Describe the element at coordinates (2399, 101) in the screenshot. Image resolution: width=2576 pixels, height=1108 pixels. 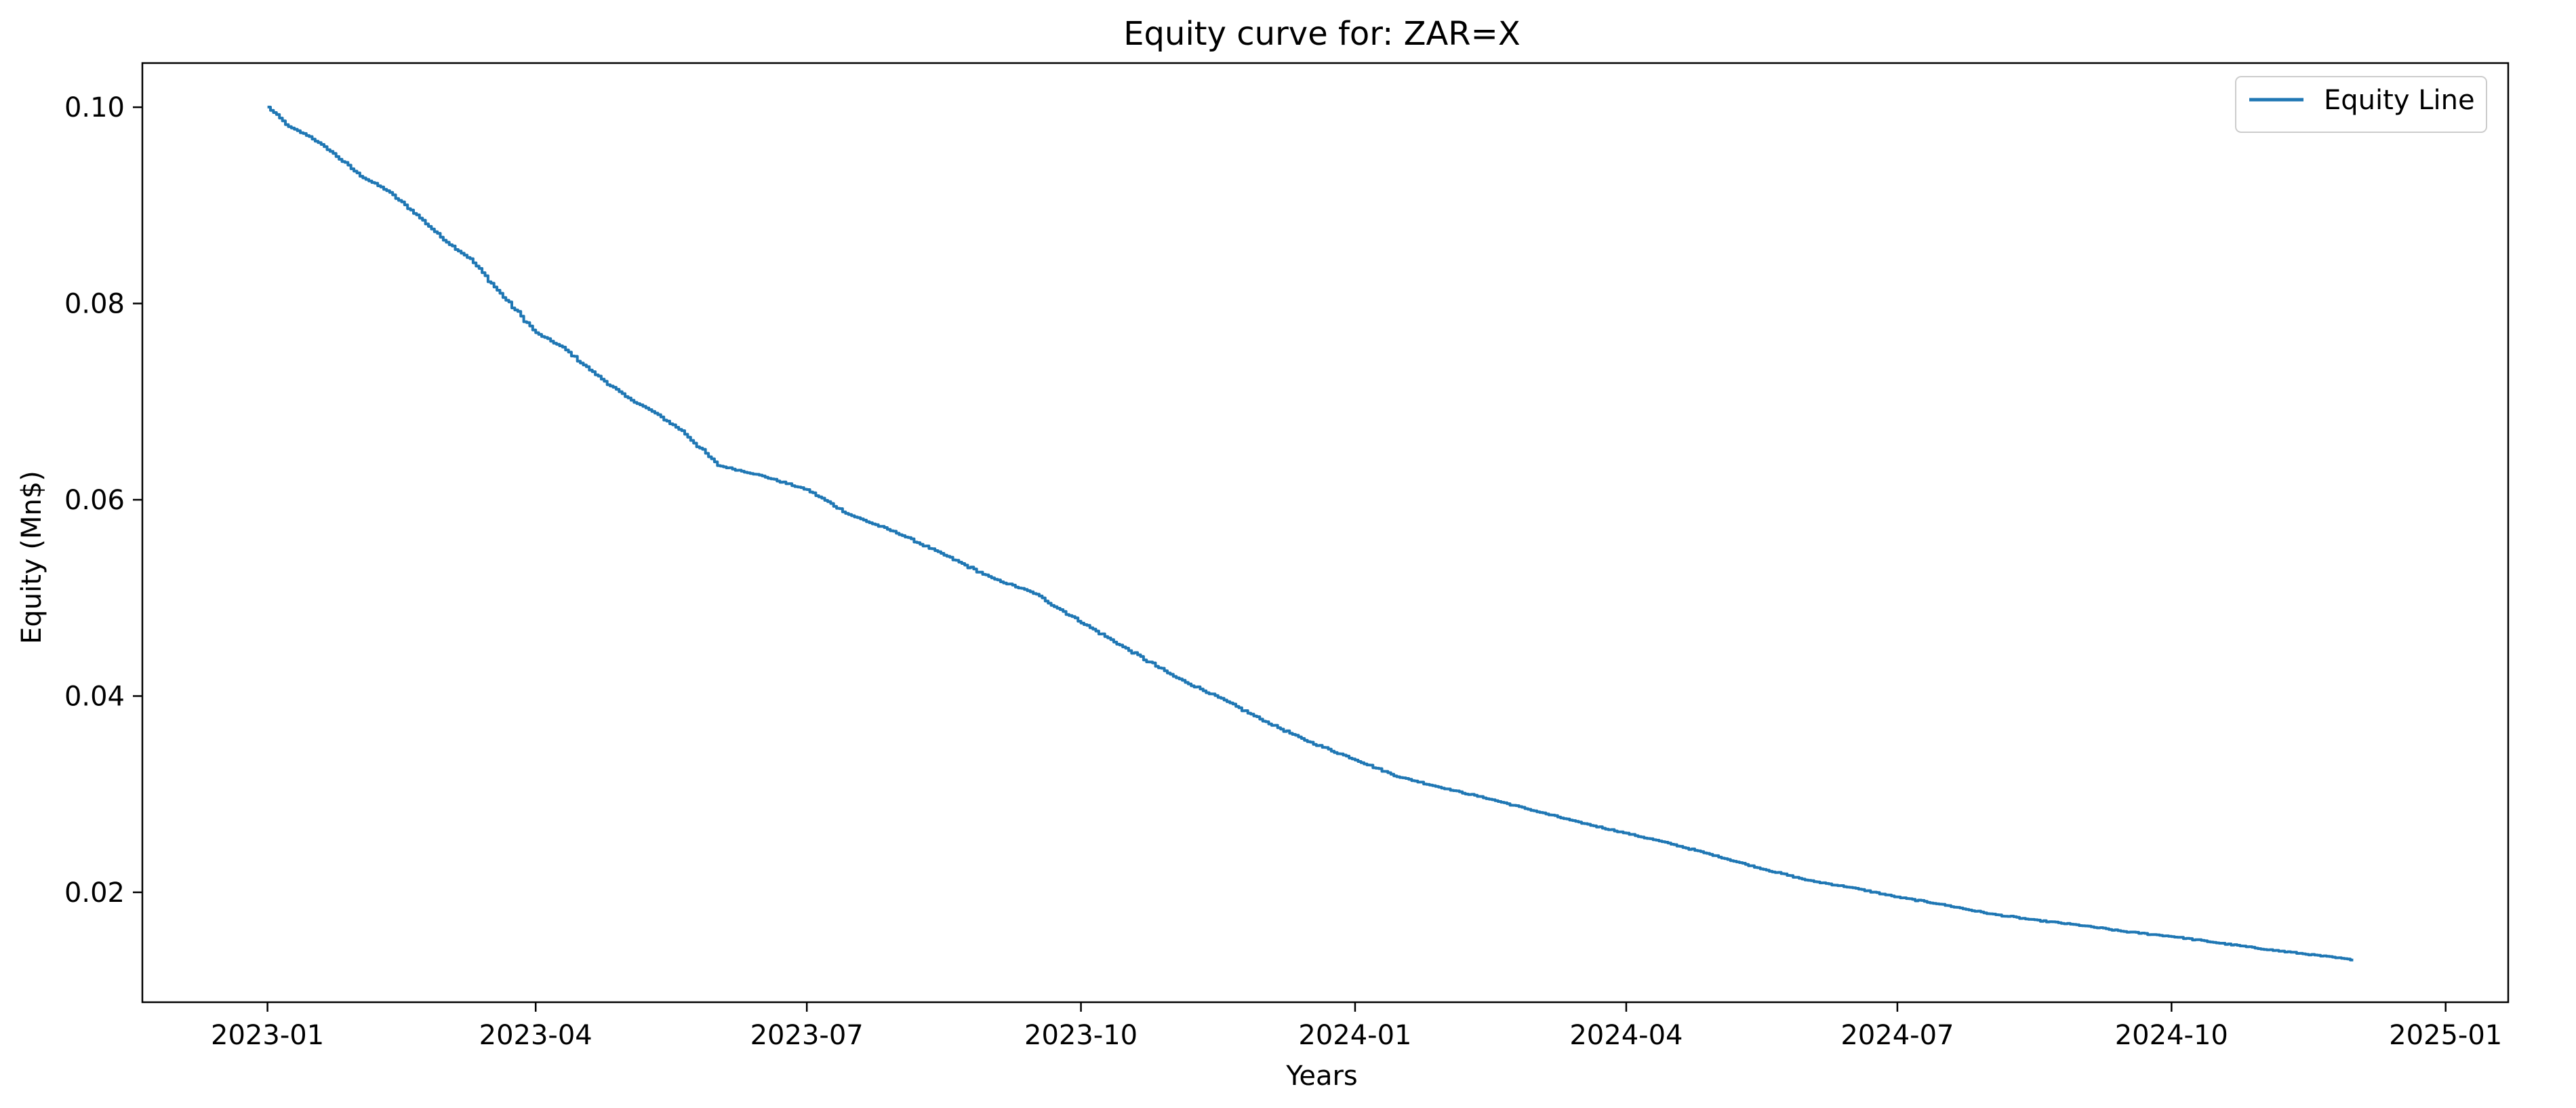
I see `legend-label: Equity Line` at that location.